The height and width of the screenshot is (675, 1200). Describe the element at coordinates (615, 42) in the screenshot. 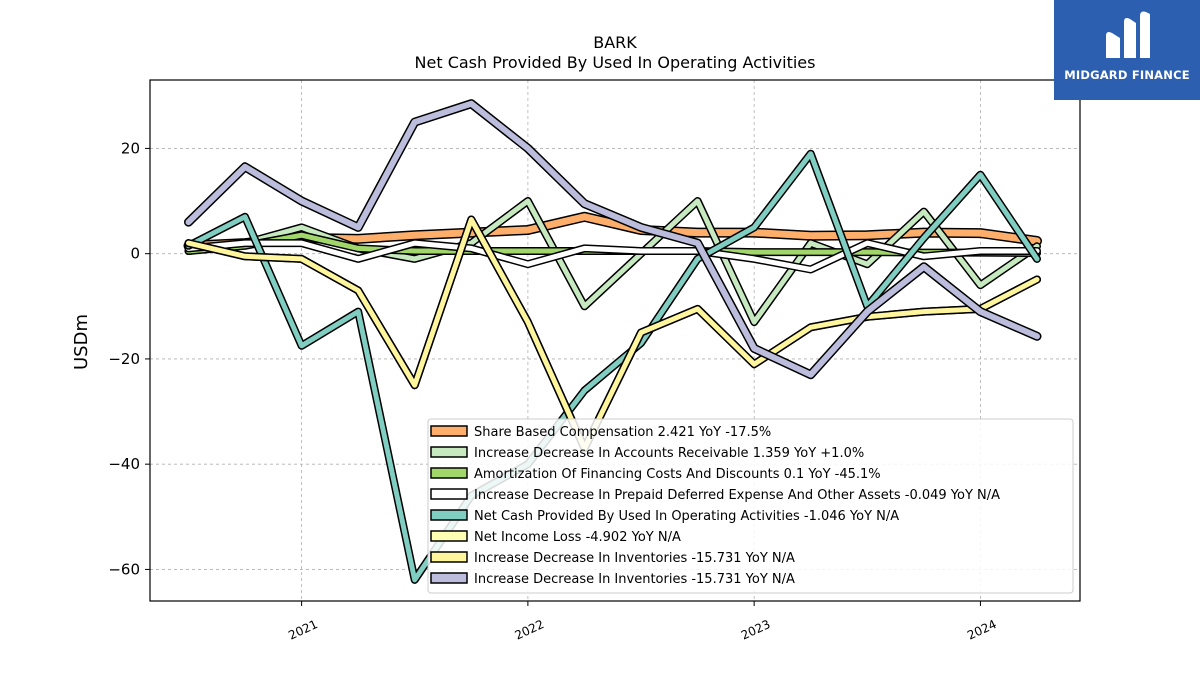

I see `chart-title: BARK` at that location.